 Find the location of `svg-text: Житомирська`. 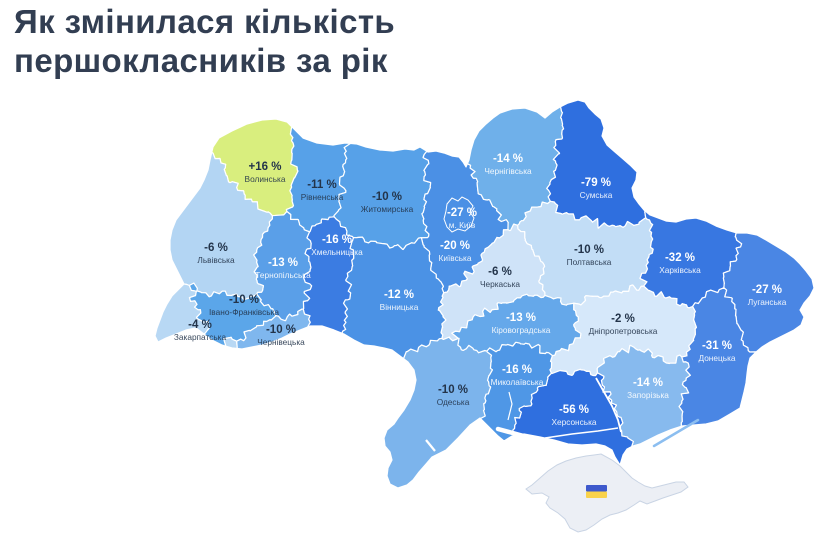

svg-text: Житомирська is located at coordinates (387, 209).